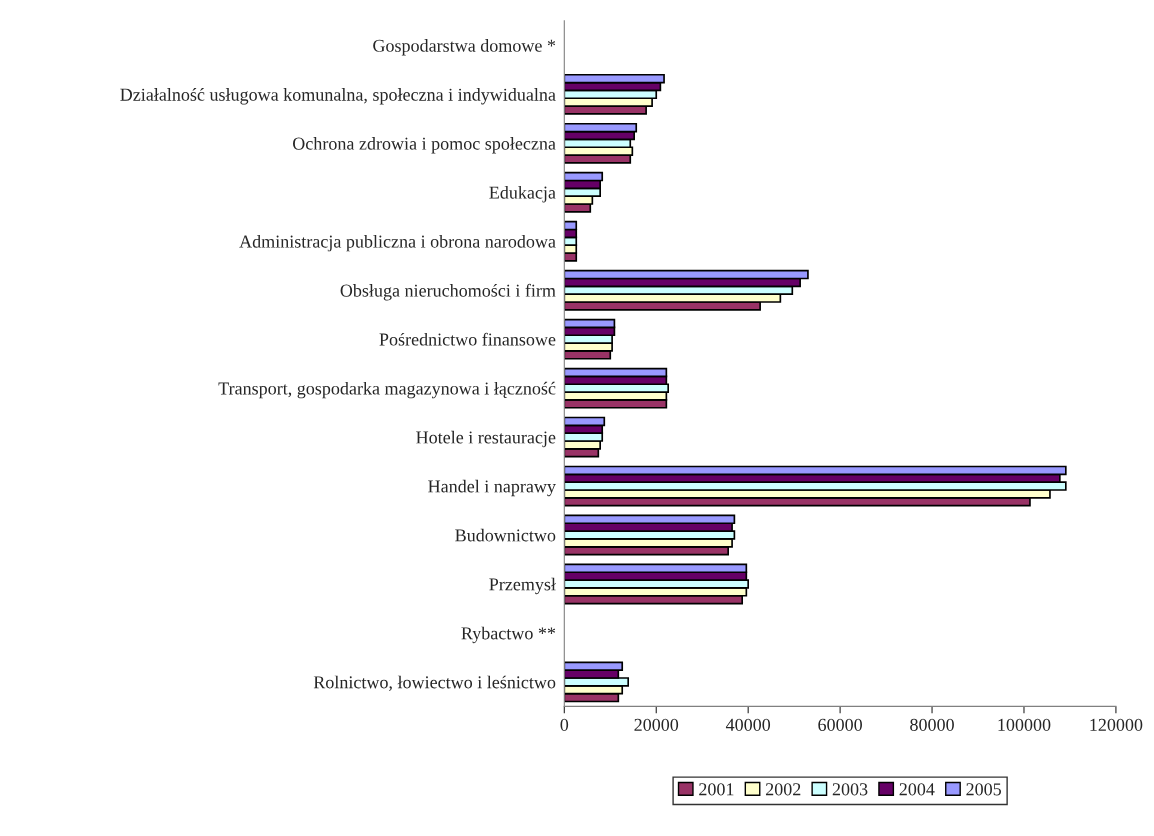 Image resolution: width=1154 pixels, height=836 pixels. Describe the element at coordinates (840, 724) in the screenshot. I see `x-tick-label: 60000` at that location.